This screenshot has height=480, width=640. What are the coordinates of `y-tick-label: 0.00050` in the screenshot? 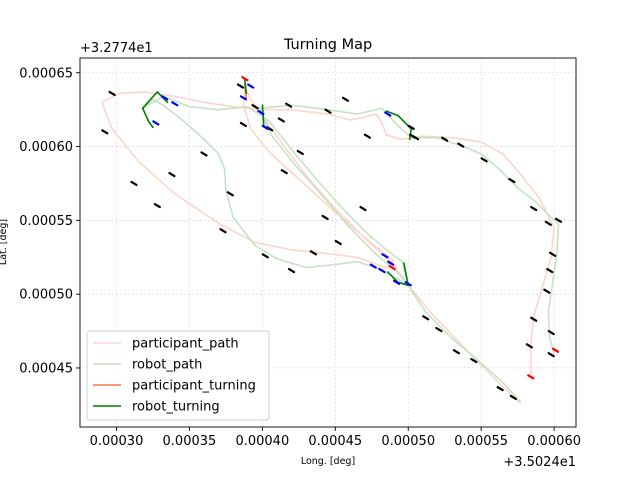 It's located at (46, 295).